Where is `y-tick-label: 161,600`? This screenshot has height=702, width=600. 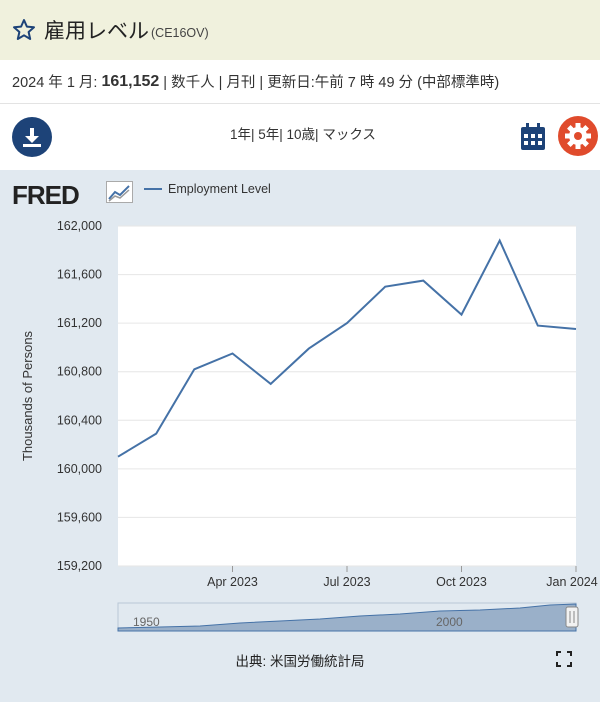
y-tick-label: 161,600 is located at coordinates (79, 275).